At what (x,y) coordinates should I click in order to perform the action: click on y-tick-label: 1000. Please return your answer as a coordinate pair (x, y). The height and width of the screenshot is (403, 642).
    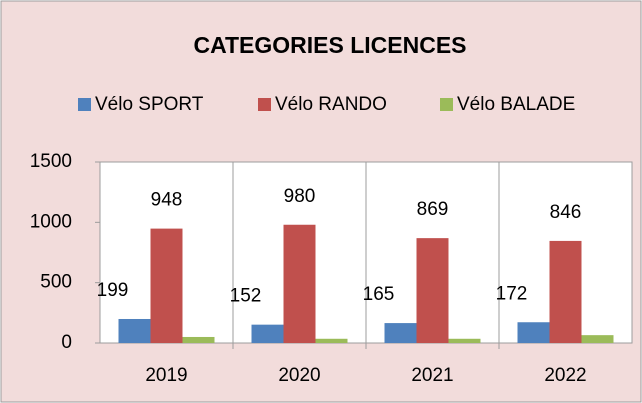
    Looking at the image, I should click on (51, 221).